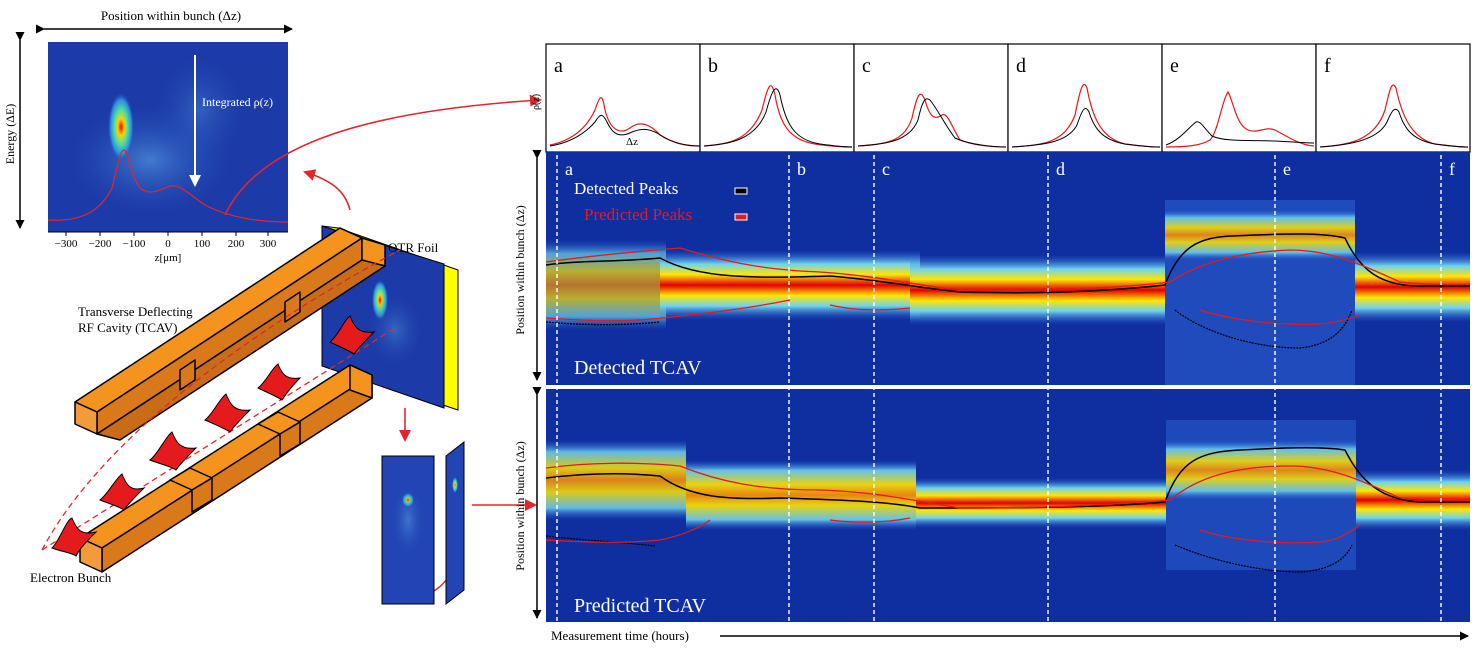 This screenshot has height=648, width=1480. Describe the element at coordinates (168, 186) in the screenshot. I see `integrated-profile-curve` at that location.